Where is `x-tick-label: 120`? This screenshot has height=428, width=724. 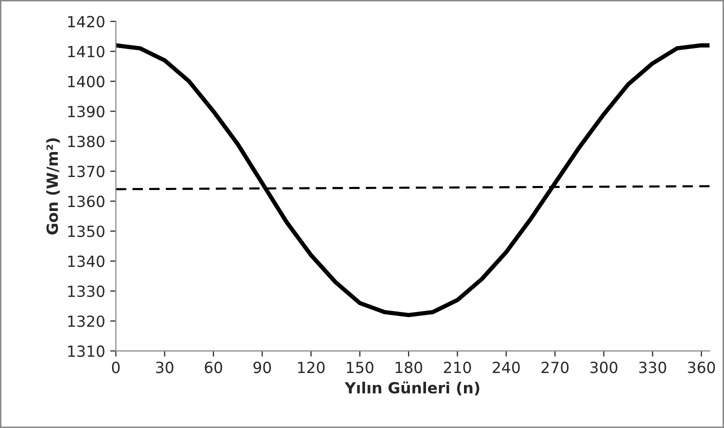
x-tick-label: 120 is located at coordinates (311, 368).